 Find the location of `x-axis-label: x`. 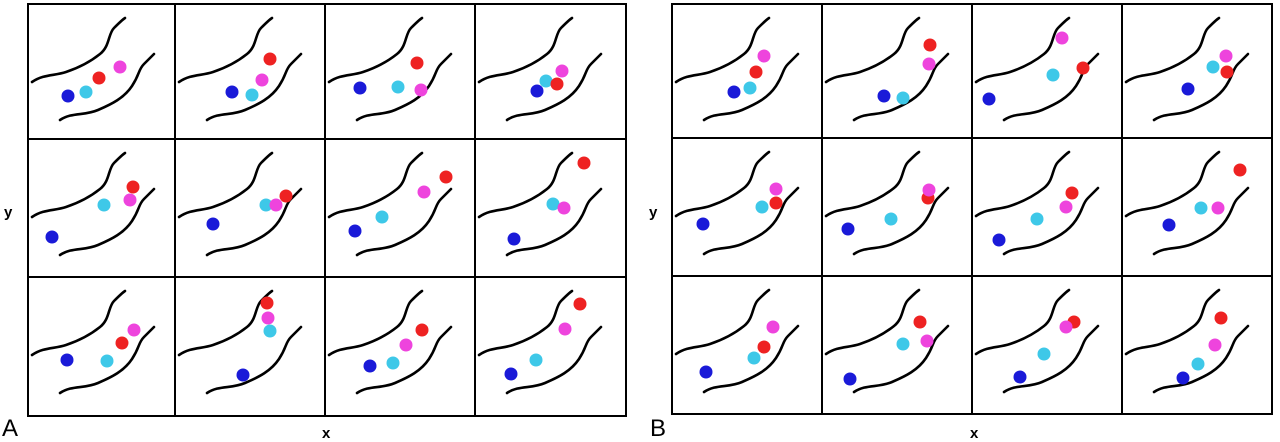

x-axis-label: x is located at coordinates (974, 433).